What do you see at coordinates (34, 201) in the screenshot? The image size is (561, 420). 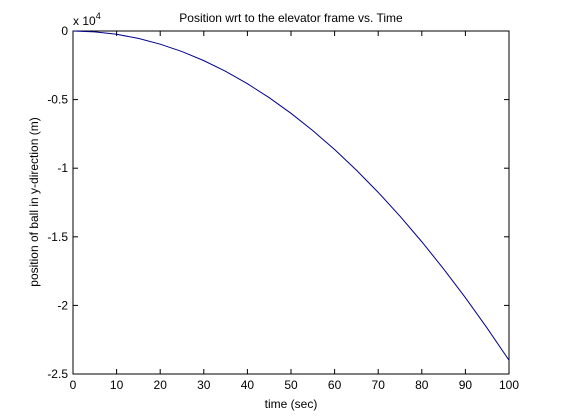 I see `y-axis-label: position of ball in y-direction (m)` at bounding box center [34, 201].